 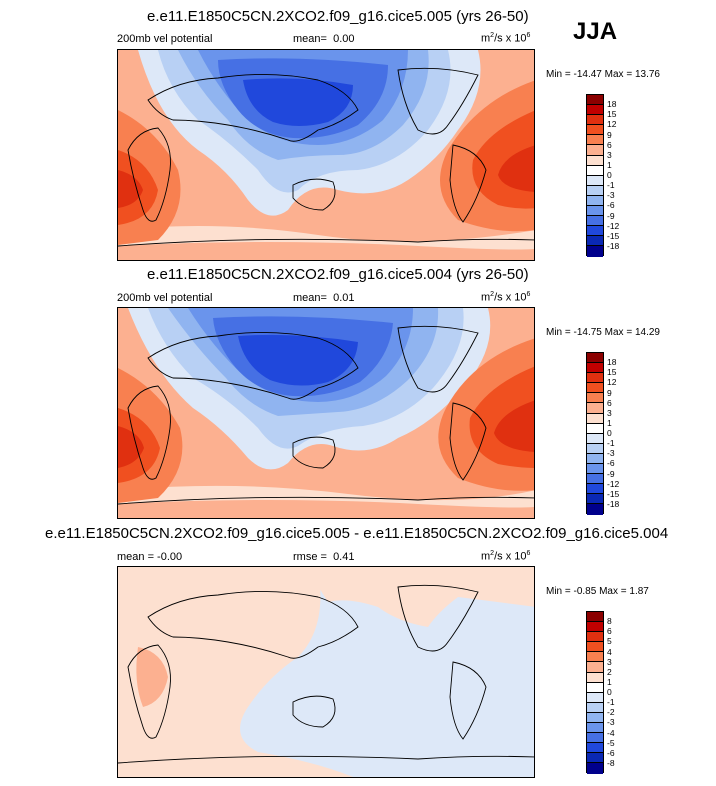 I want to click on colorbar-tick-label: 9, so click(x=609, y=392).